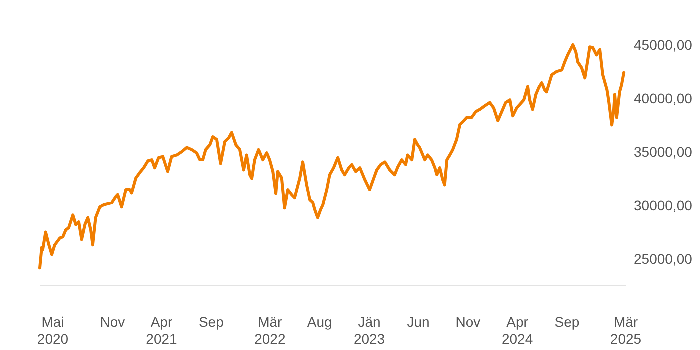  What do you see at coordinates (270, 330) in the screenshot?
I see `x-tick-label: Mär 2022` at bounding box center [270, 330].